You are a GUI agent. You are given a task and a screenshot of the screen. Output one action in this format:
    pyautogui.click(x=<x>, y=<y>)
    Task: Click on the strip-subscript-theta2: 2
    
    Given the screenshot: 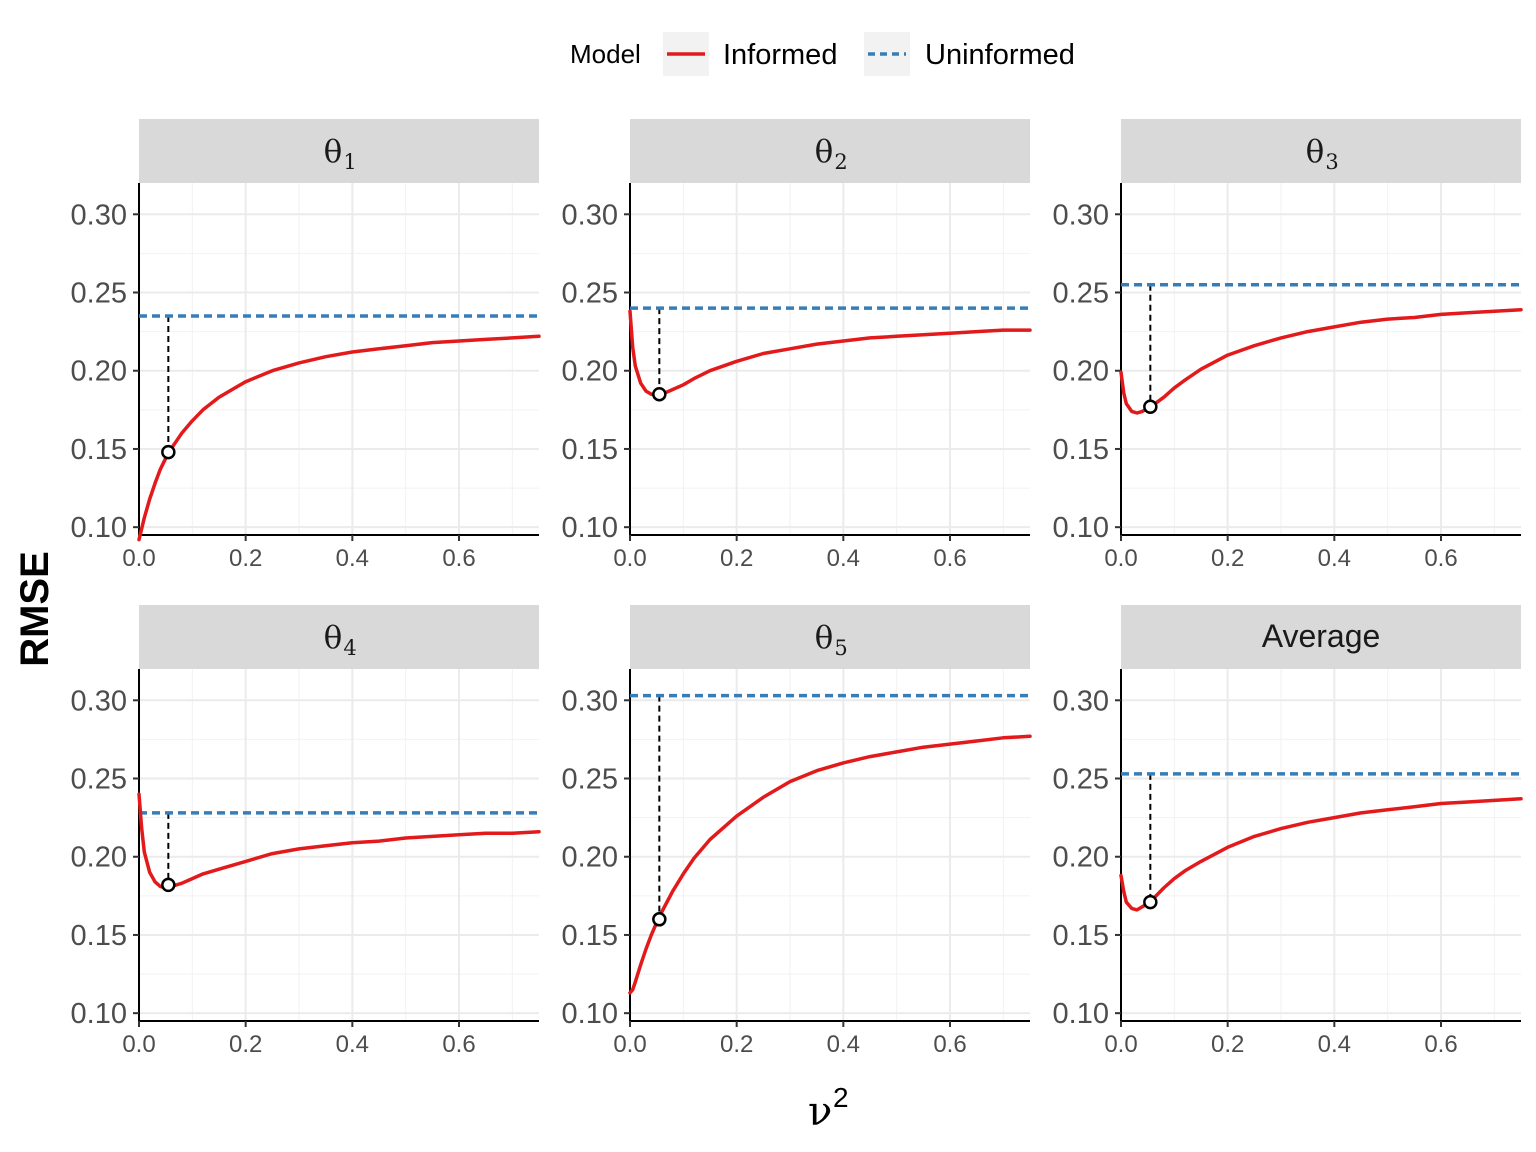 What is the action you would take?
    pyautogui.click(x=840, y=162)
    